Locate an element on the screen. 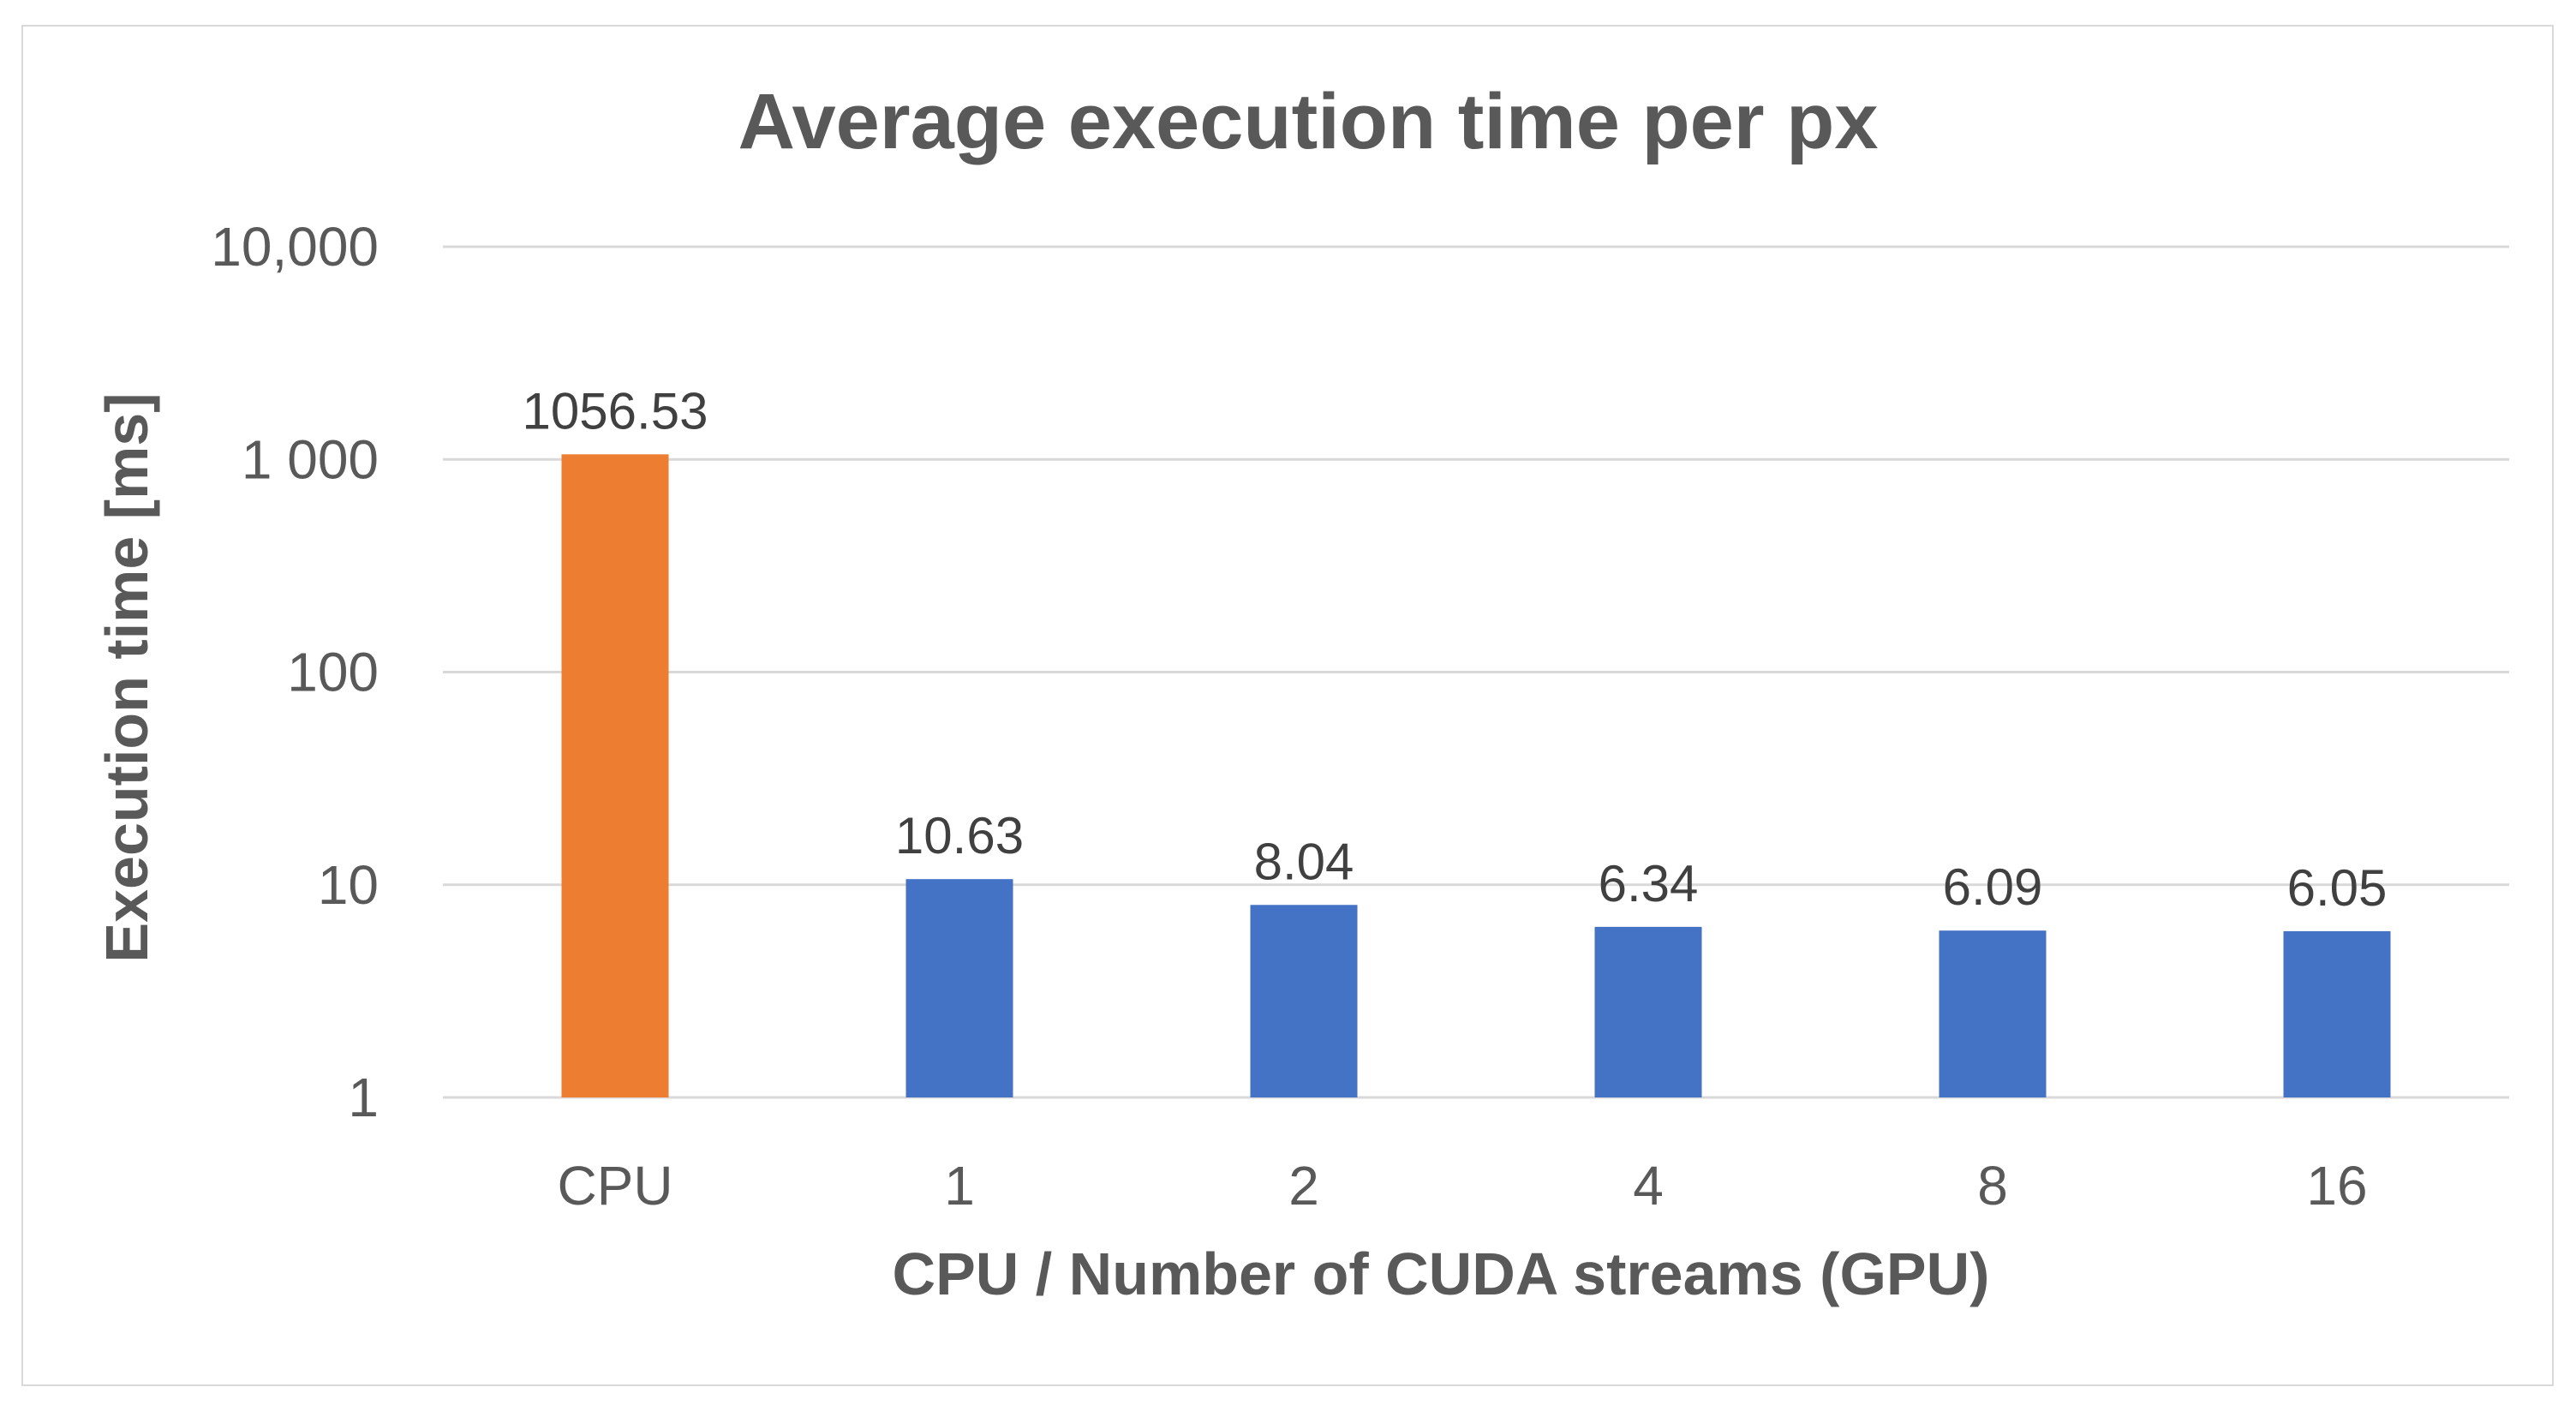 This screenshot has height=1411, width=2576. y-axis-ticks: 1 10 100 1 000 10,000 is located at coordinates (295, 672).